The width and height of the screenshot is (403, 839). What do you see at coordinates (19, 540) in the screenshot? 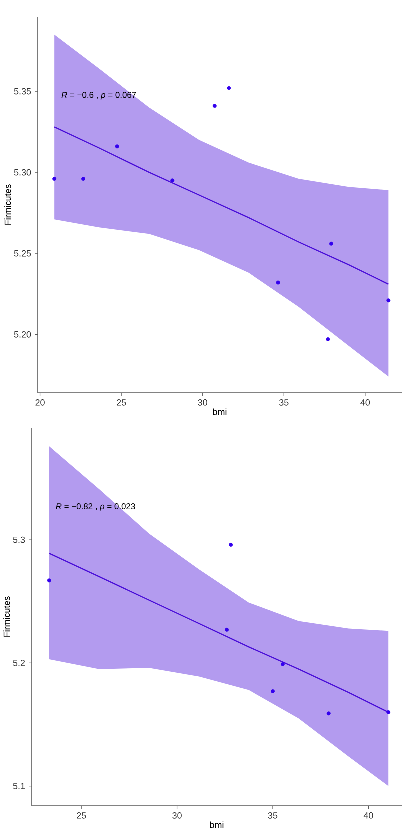
I see `y-tick-label: 5.3` at bounding box center [19, 540].